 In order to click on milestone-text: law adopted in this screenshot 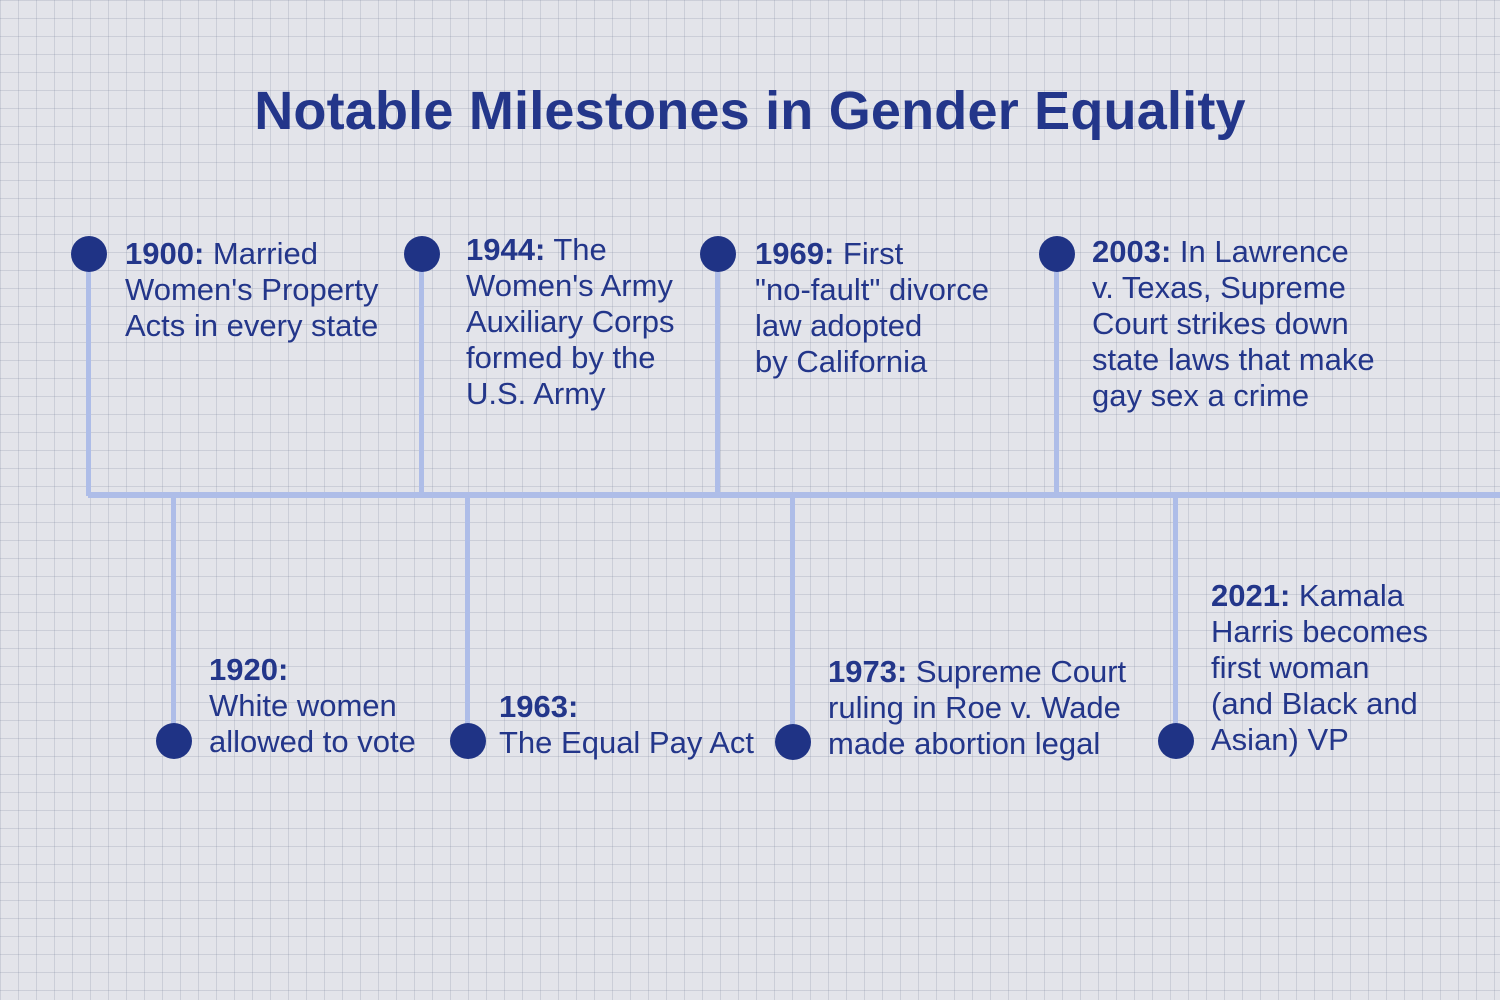, I will do `click(839, 325)`.